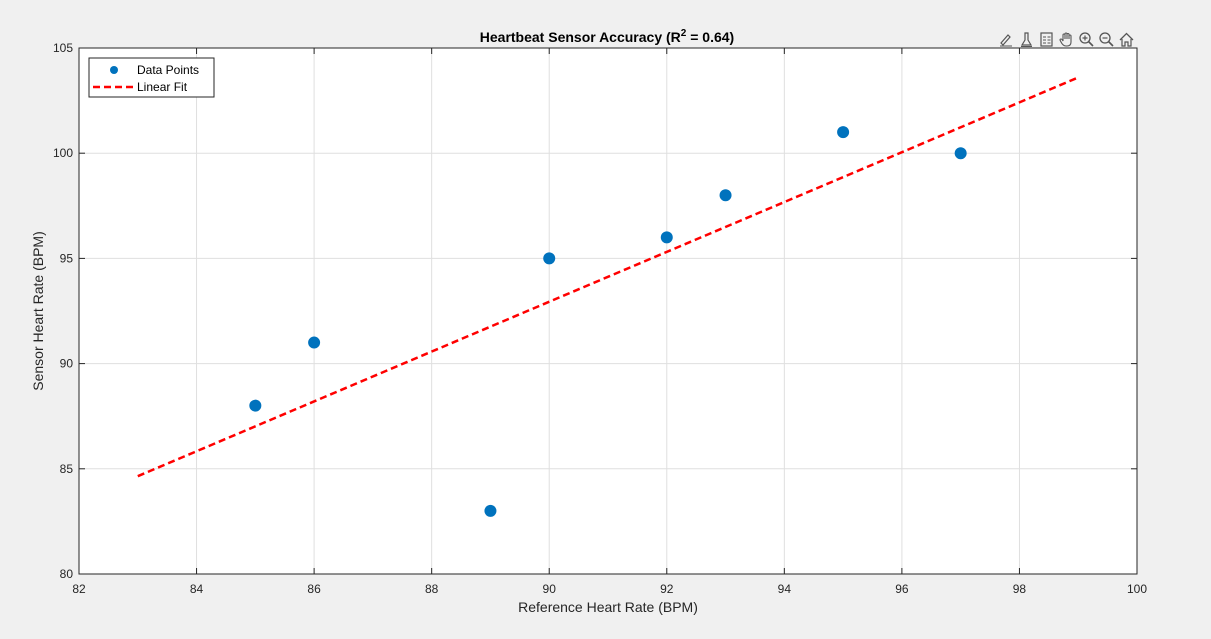  Describe the element at coordinates (67, 364) in the screenshot. I see `y-tick-label: 90` at that location.